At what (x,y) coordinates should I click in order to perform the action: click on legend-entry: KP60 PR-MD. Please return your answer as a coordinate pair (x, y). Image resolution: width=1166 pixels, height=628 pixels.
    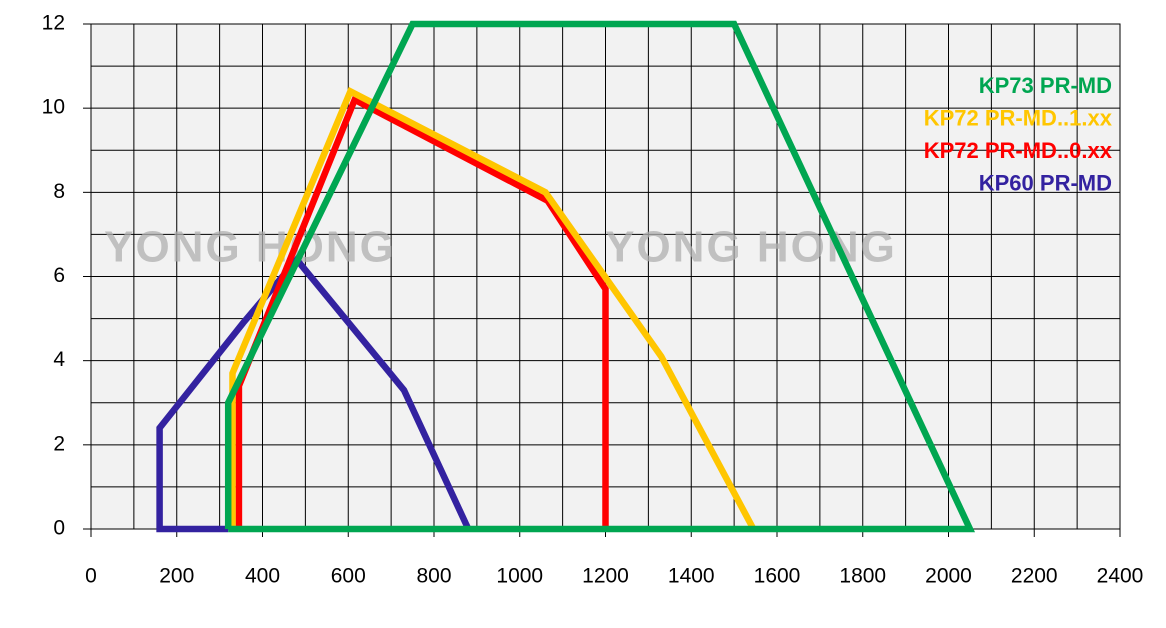
    Looking at the image, I should click on (1045, 182).